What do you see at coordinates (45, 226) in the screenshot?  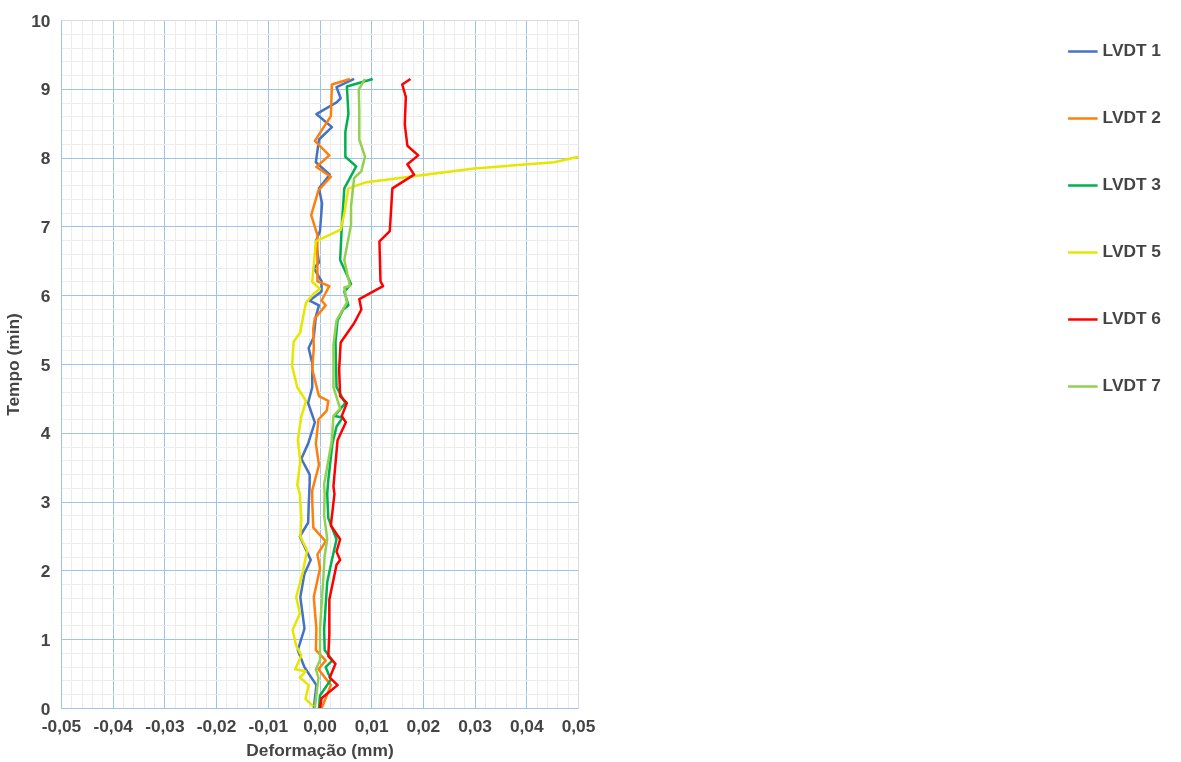 I see `y-tick-label: 7` at bounding box center [45, 226].